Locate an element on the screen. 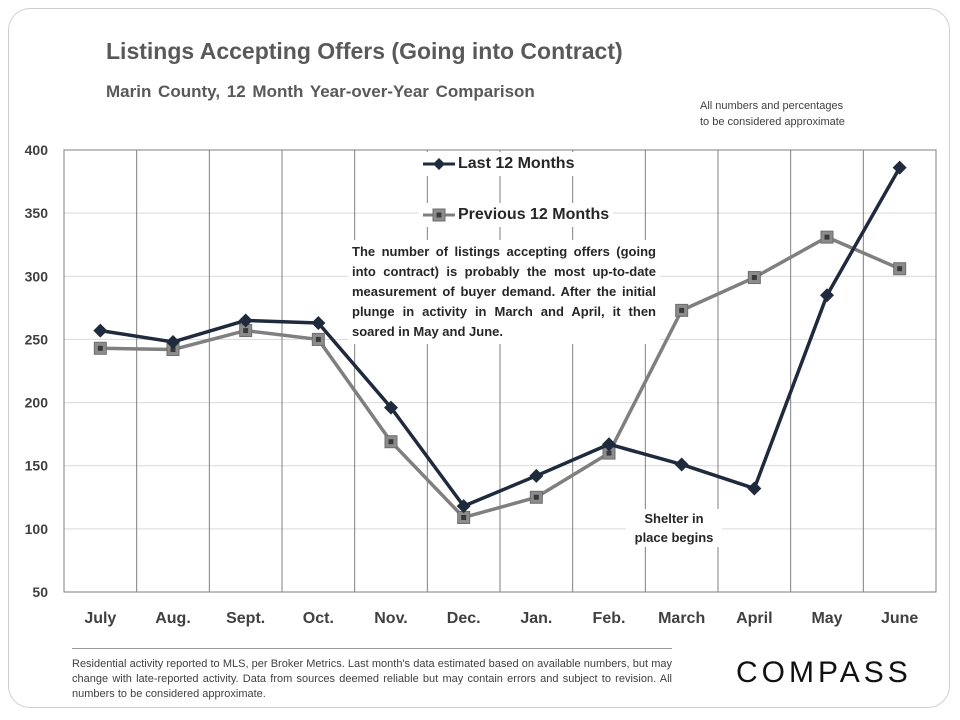  legend-label-last-12-months: Last 12 Months is located at coordinates (516, 163).